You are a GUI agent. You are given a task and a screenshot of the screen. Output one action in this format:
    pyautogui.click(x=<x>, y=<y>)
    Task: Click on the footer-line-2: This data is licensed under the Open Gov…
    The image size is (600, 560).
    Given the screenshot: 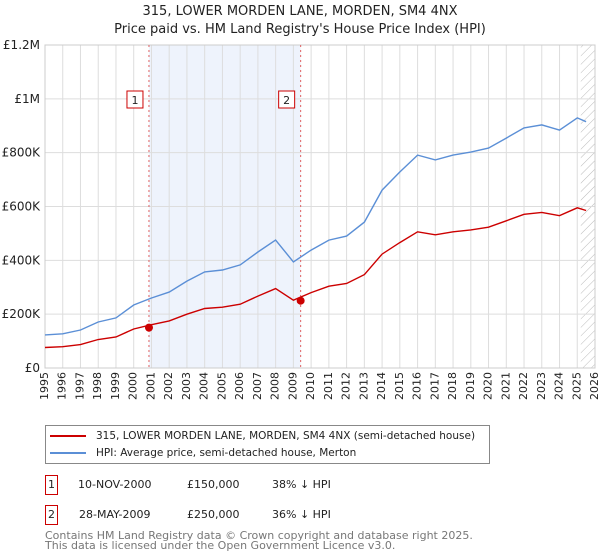 What is the action you would take?
    pyautogui.click(x=220, y=545)
    